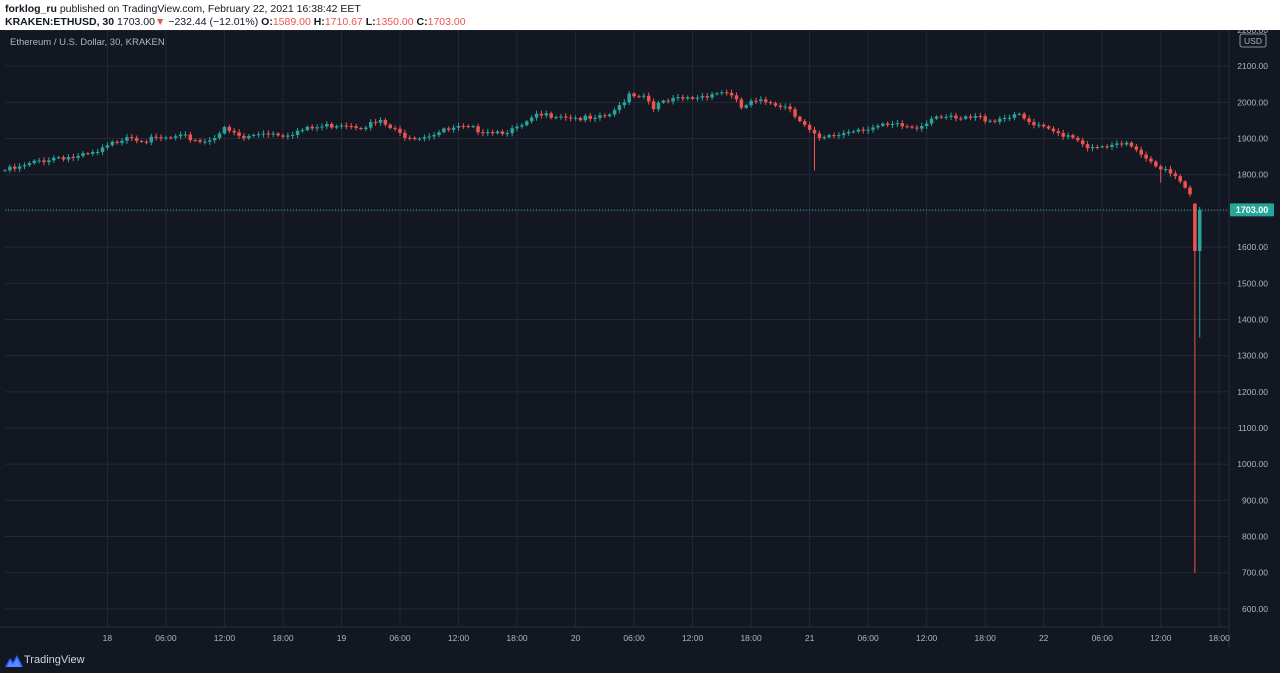 The height and width of the screenshot is (673, 1280). Describe the element at coordinates (640, 661) in the screenshot. I see `footer-bar: TradingView` at that location.